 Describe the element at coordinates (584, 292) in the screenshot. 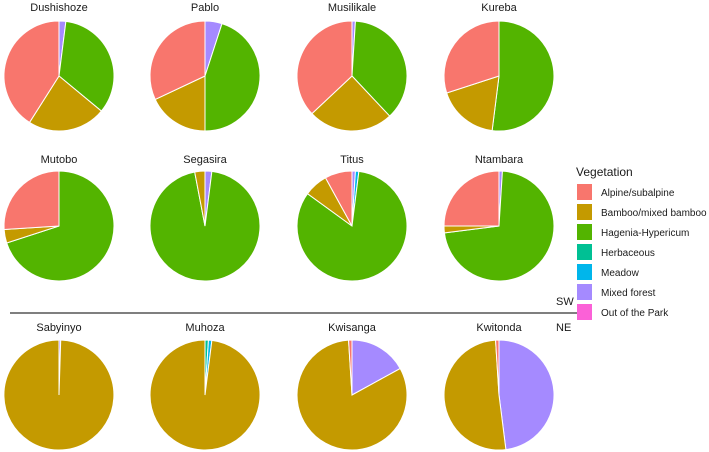

I see `legend-swatch-mixed-forest` at that location.